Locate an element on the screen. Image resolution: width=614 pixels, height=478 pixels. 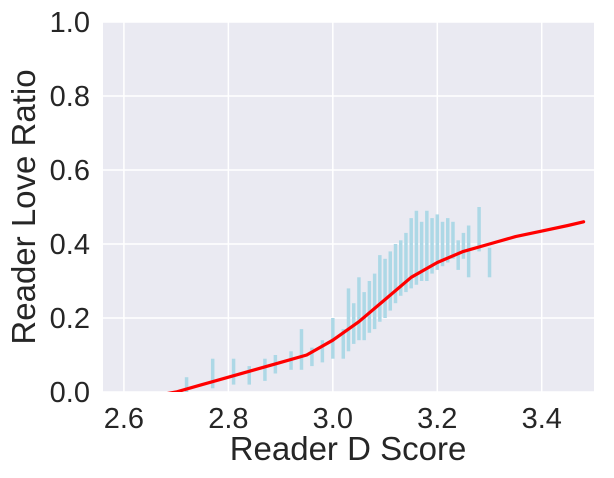
y-tick-labels: 0.0 0.2 0.4 0.6 0.8 1.0 is located at coordinates (70, 208).